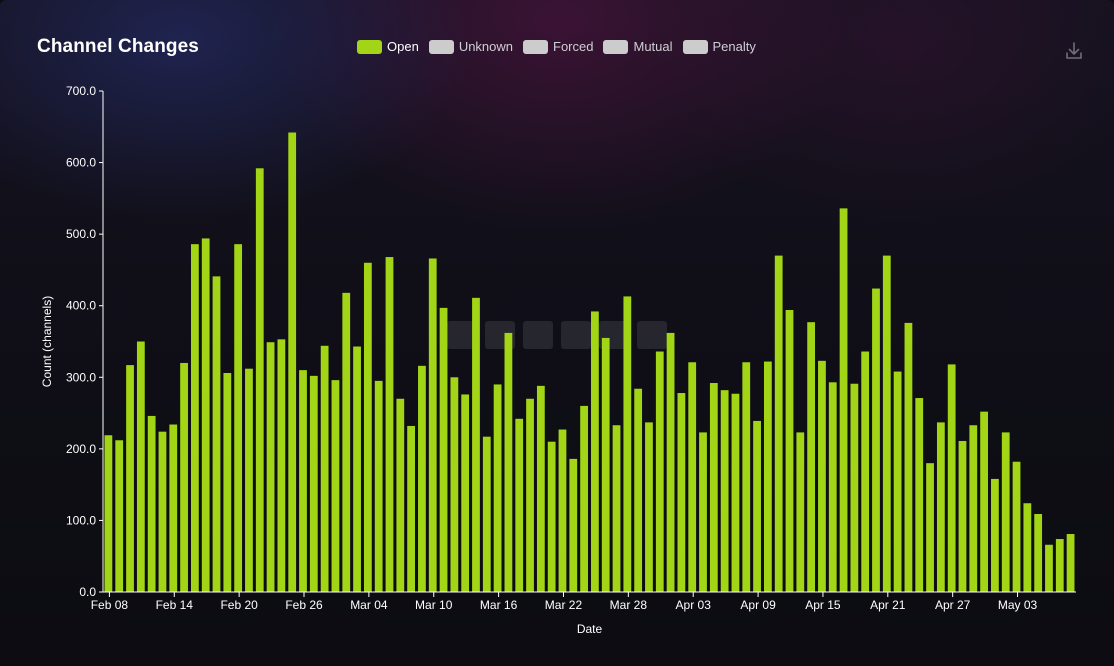 The image size is (1114, 666). What do you see at coordinates (403, 46) in the screenshot?
I see `legend-label-open: Open` at bounding box center [403, 46].